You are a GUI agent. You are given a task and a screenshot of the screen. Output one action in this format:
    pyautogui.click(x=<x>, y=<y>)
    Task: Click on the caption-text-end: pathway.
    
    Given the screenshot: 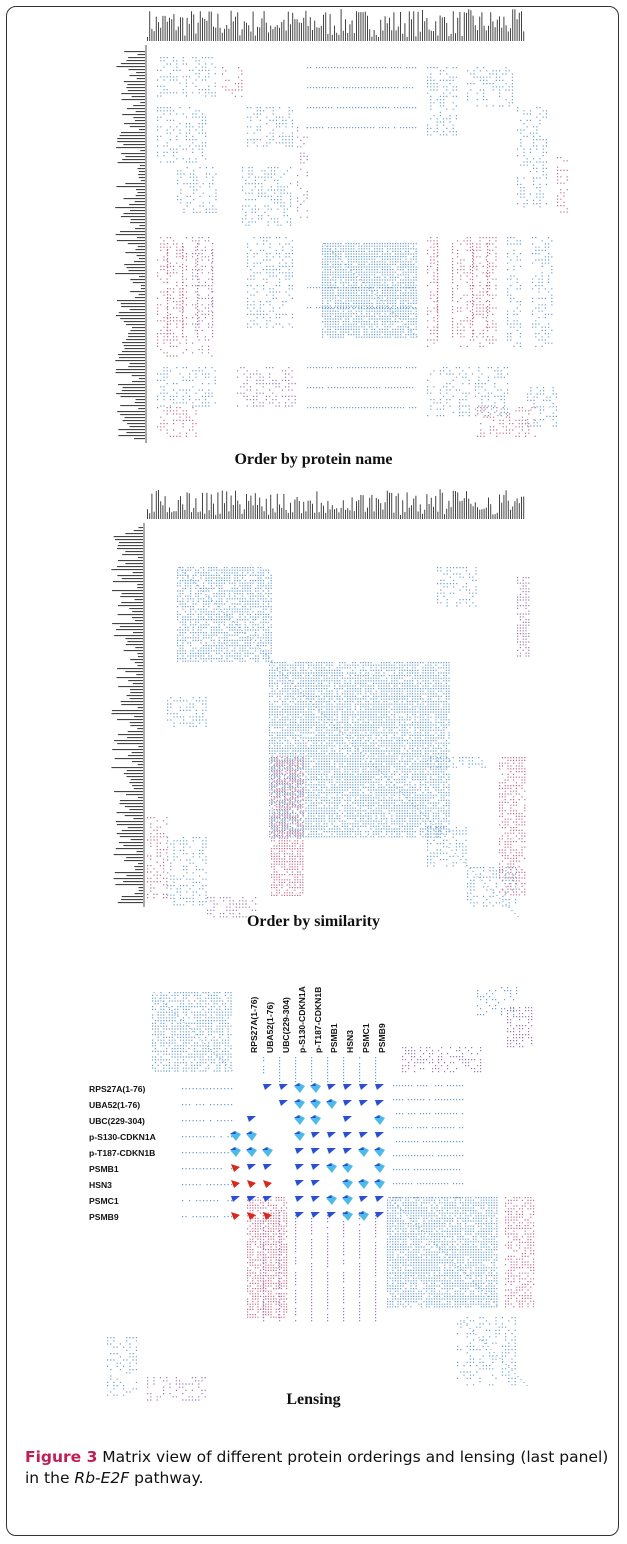 What is the action you would take?
    pyautogui.click(x=166, y=1478)
    